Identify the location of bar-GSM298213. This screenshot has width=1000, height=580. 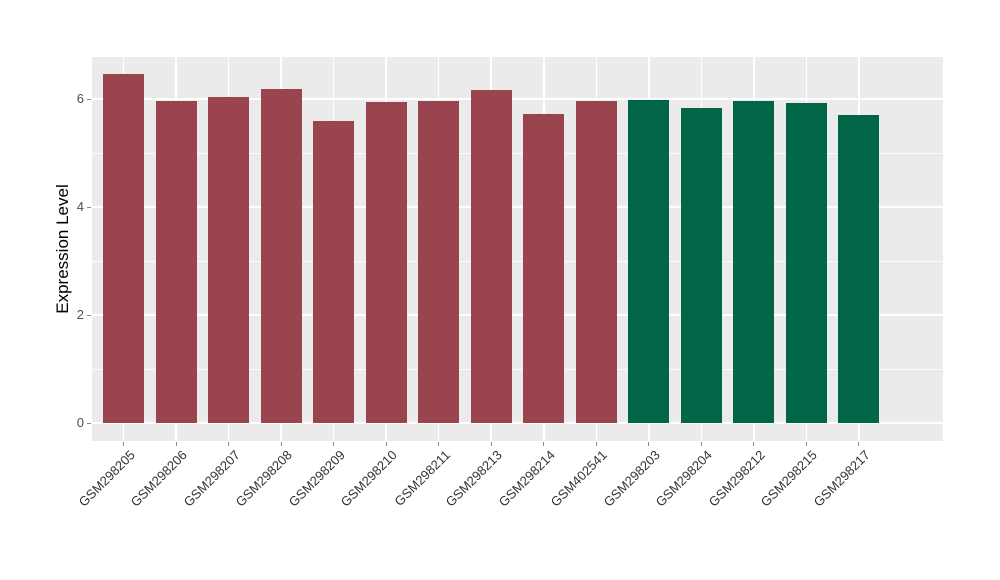
(491, 256).